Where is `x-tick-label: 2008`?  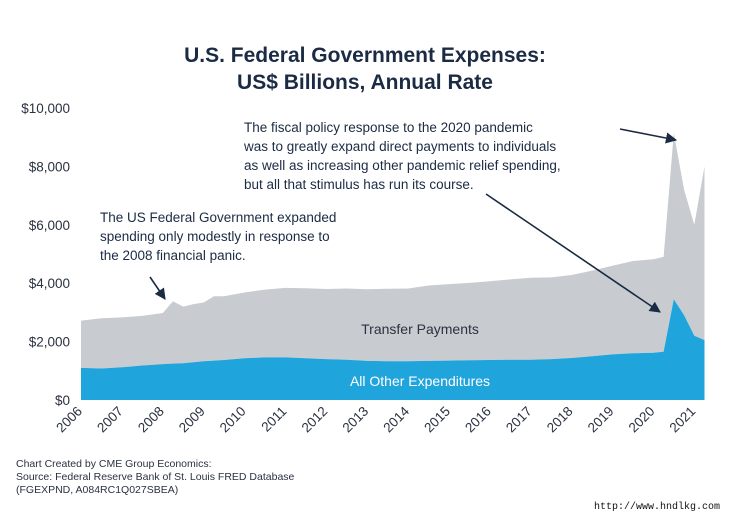
x-tick-label: 2008 is located at coordinates (151, 420).